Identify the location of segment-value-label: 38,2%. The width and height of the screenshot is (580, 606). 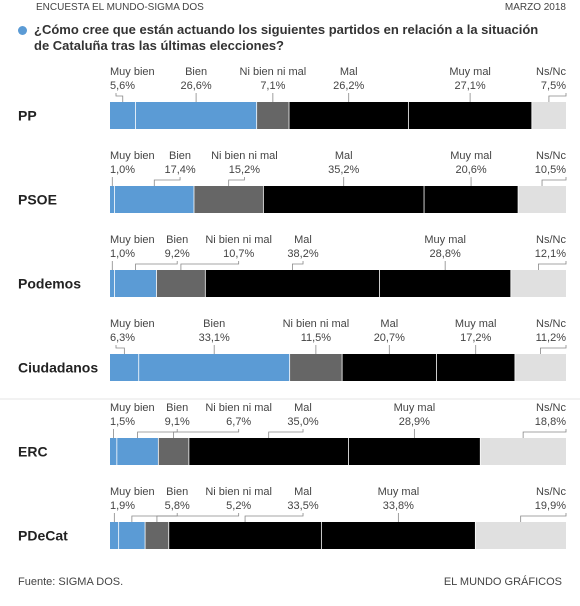
(302, 254).